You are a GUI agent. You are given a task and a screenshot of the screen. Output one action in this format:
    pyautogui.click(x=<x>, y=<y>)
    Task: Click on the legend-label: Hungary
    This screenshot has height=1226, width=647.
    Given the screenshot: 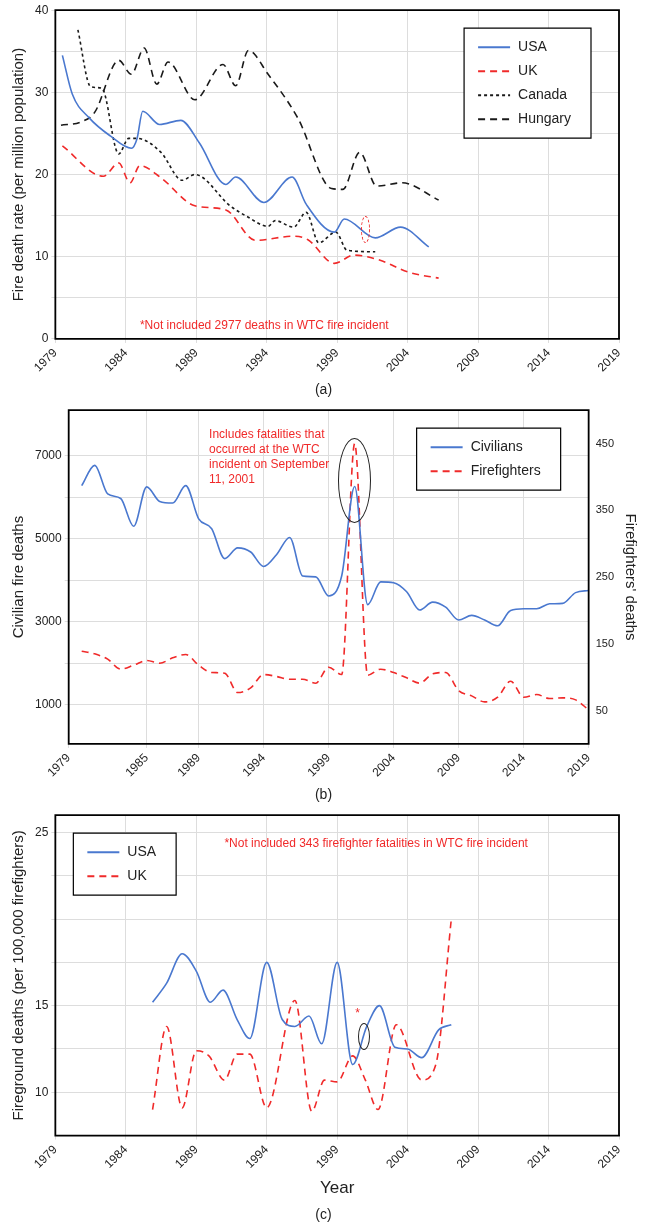 What is the action you would take?
    pyautogui.click(x=544, y=118)
    